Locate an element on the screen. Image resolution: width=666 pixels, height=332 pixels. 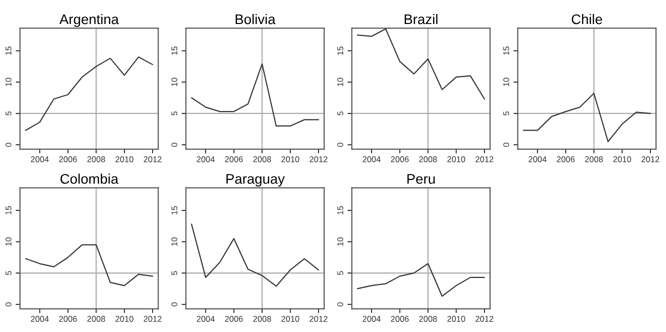
chart-title: Paraguay is located at coordinates (255, 180).